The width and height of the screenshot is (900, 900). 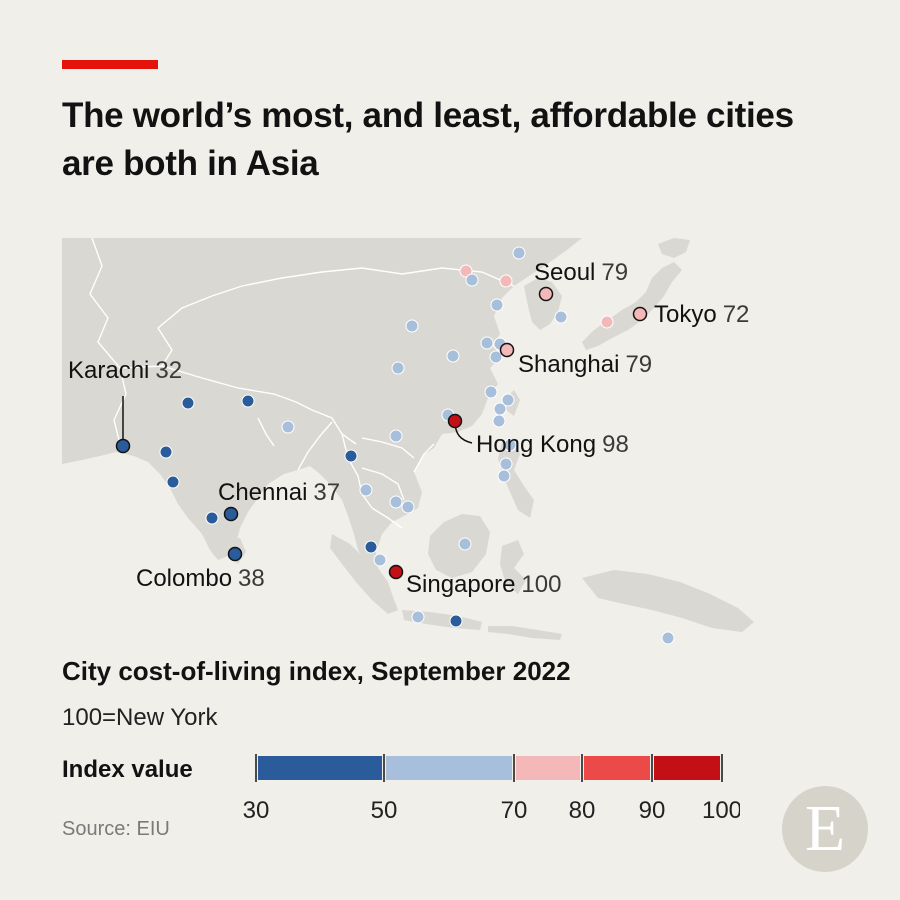 What do you see at coordinates (123, 446) in the screenshot?
I see `marker-karachi` at bounding box center [123, 446].